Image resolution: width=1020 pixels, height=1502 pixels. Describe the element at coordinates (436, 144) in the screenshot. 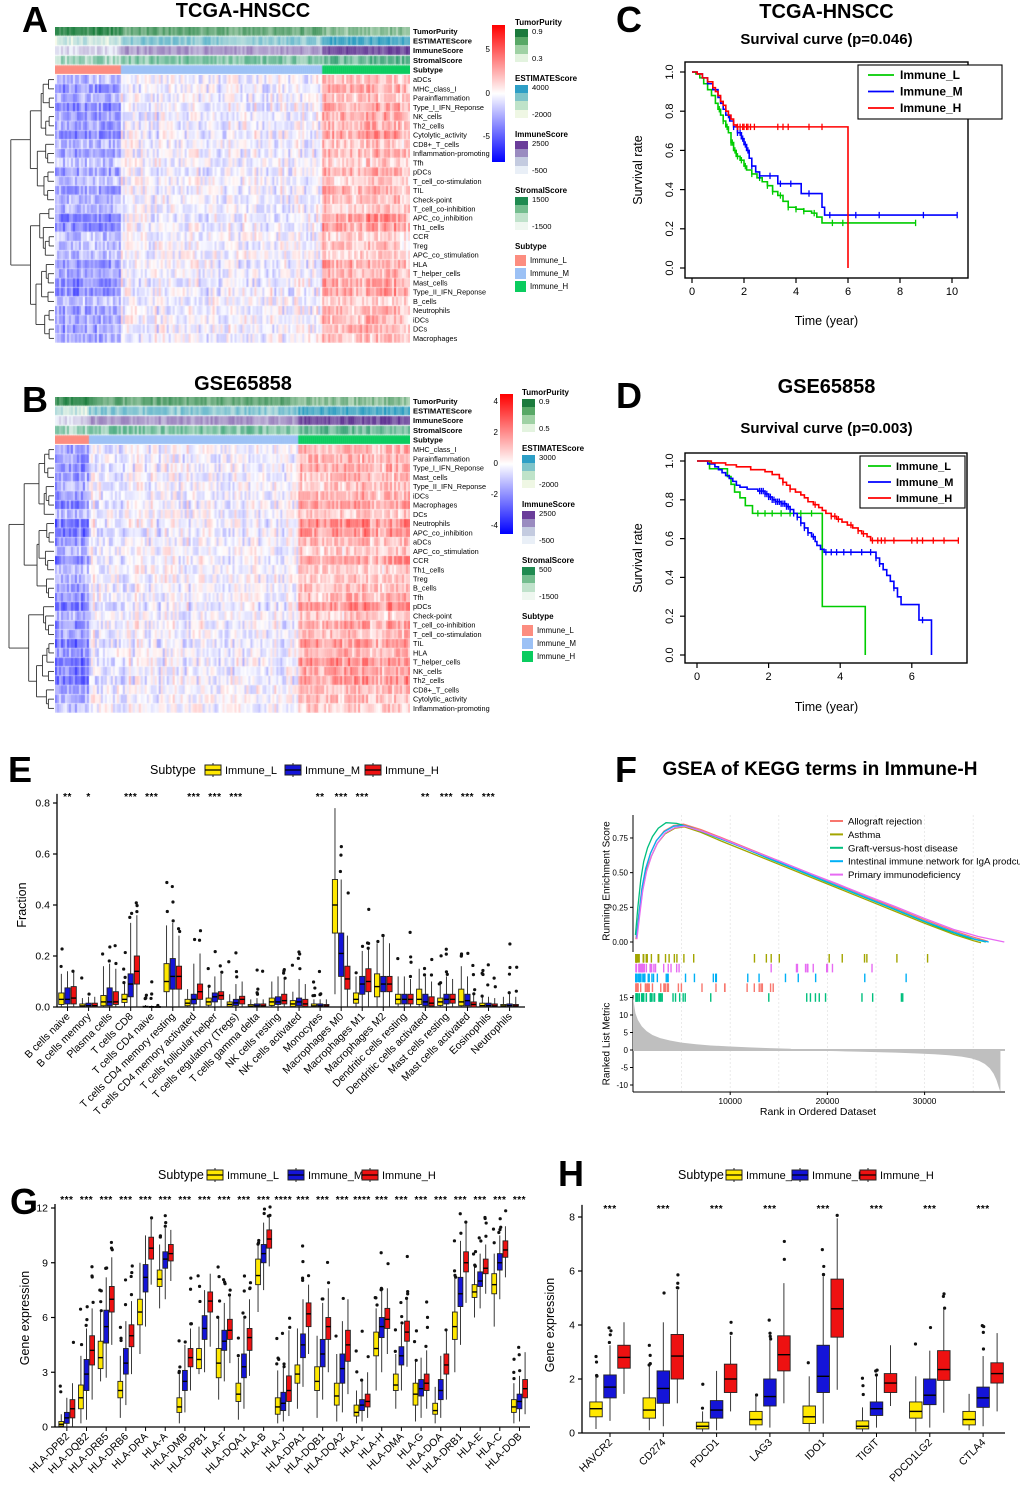

I see `row-label: CD8+_T_cells` at that location.